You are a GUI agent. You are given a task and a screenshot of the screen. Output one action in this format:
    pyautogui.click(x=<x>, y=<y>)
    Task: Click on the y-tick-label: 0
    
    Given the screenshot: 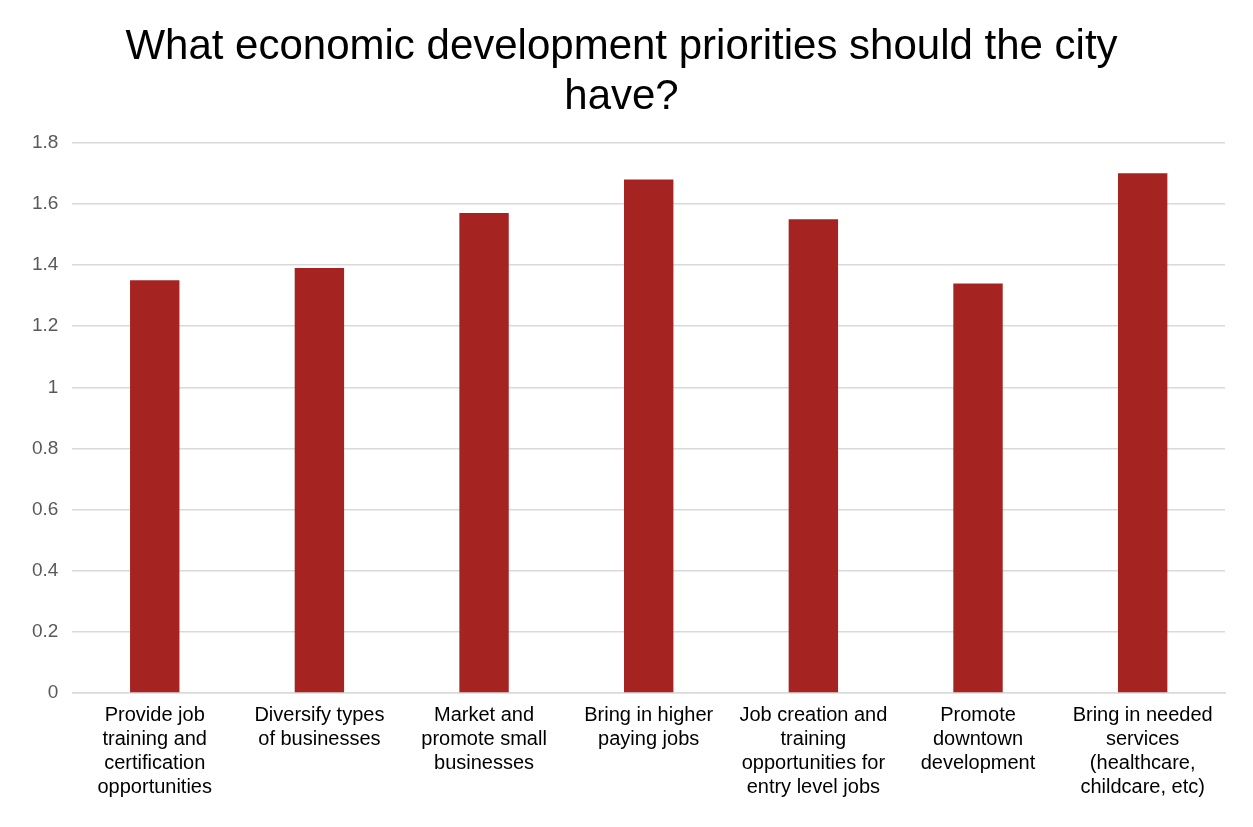 What is the action you would take?
    pyautogui.click(x=53, y=692)
    